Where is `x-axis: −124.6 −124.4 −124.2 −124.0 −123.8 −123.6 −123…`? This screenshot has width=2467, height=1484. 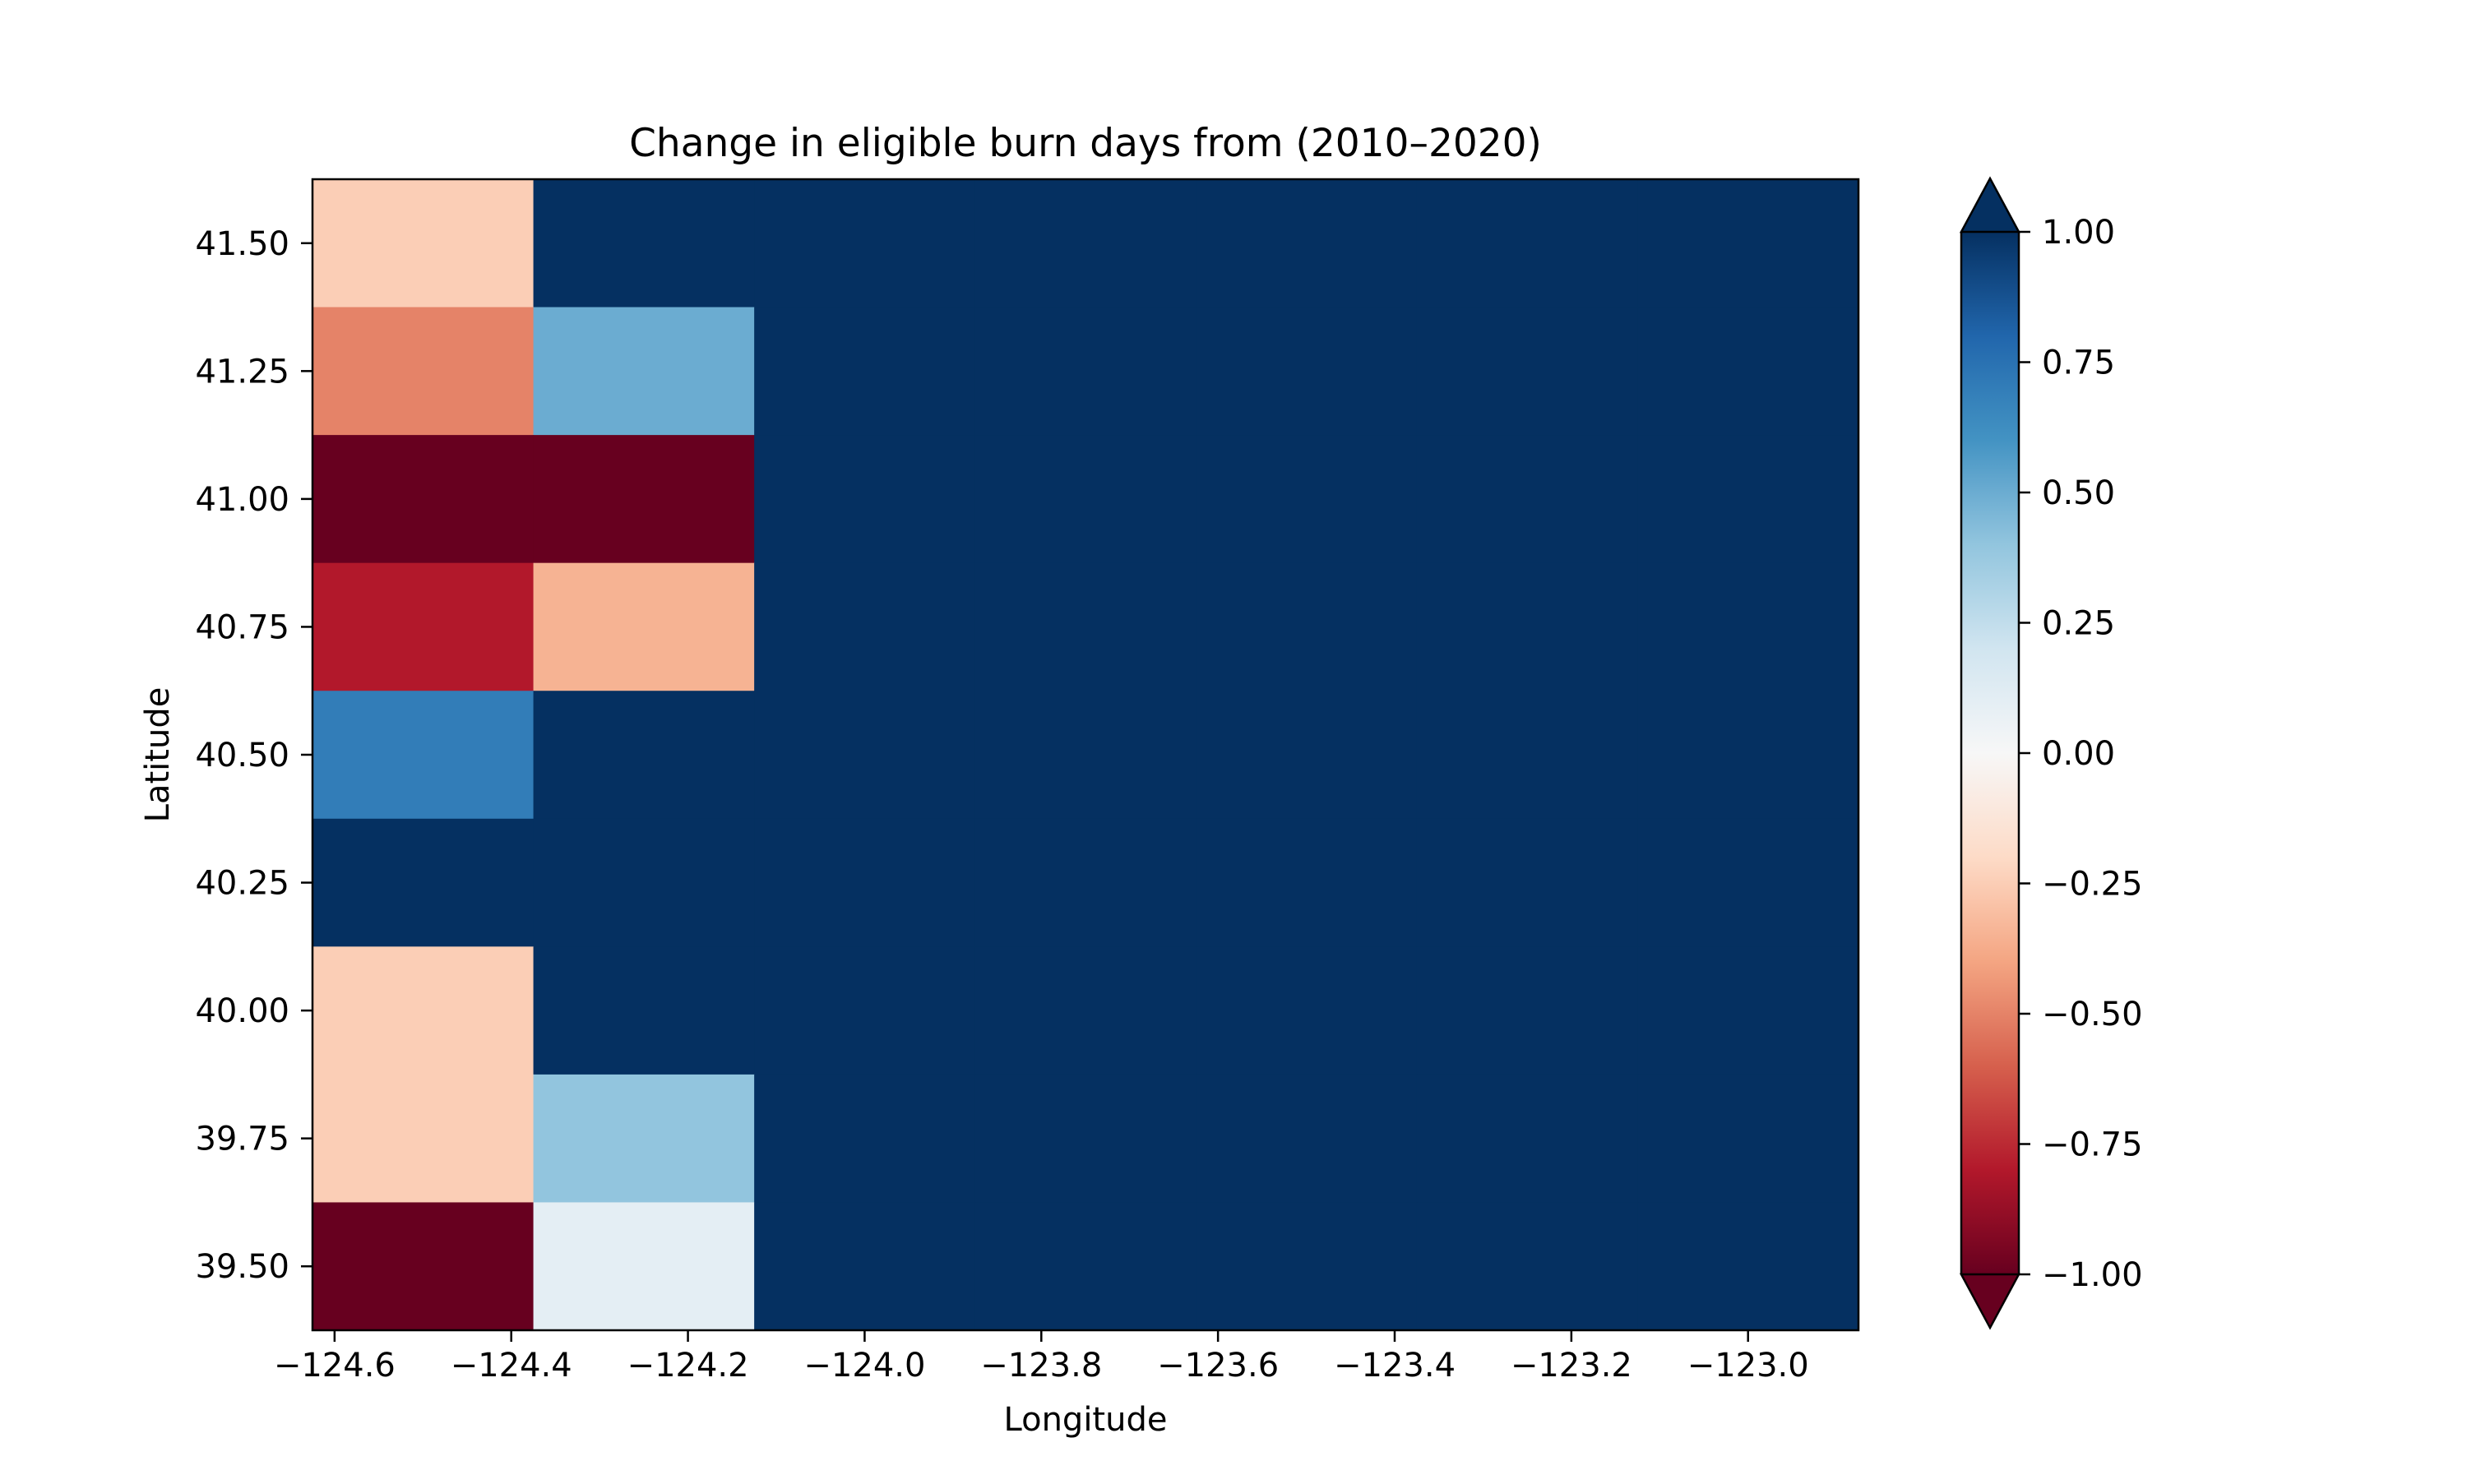
x-axis: −124.6 −124.4 −124.2 −124.0 −123.8 −123.6 −123… is located at coordinates (1041, 1357).